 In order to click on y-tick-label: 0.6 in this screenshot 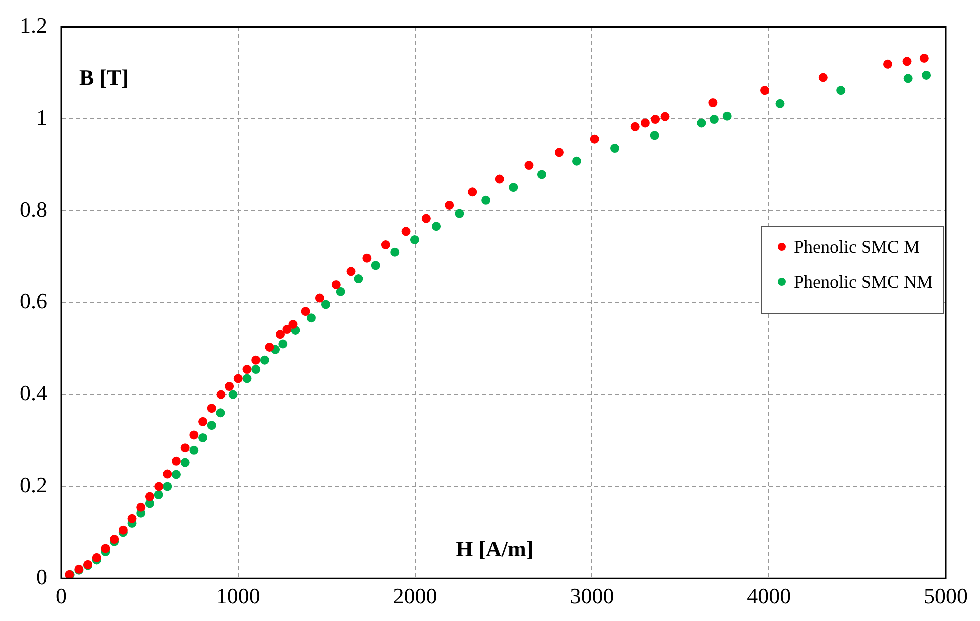, I will do `click(34, 301)`.